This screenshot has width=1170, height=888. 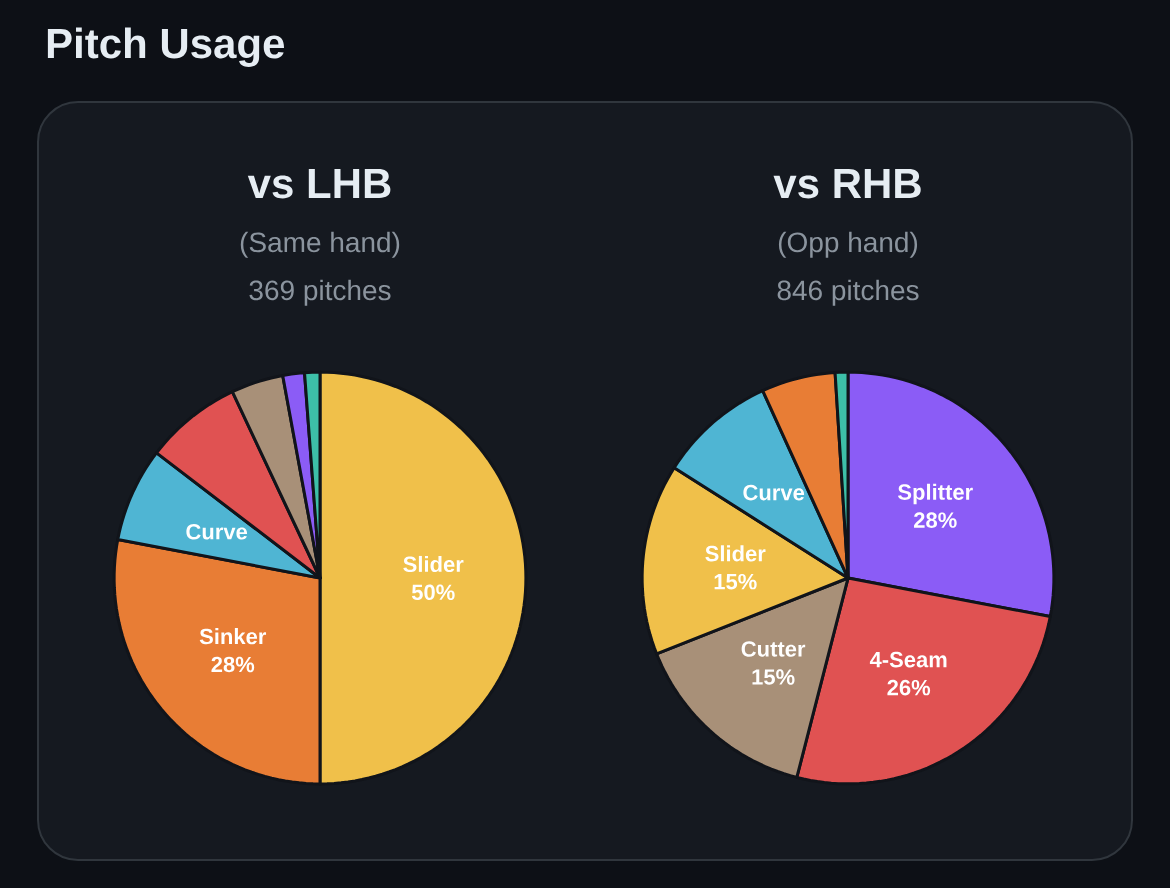 I want to click on data-label: 26%, so click(x=909, y=687).